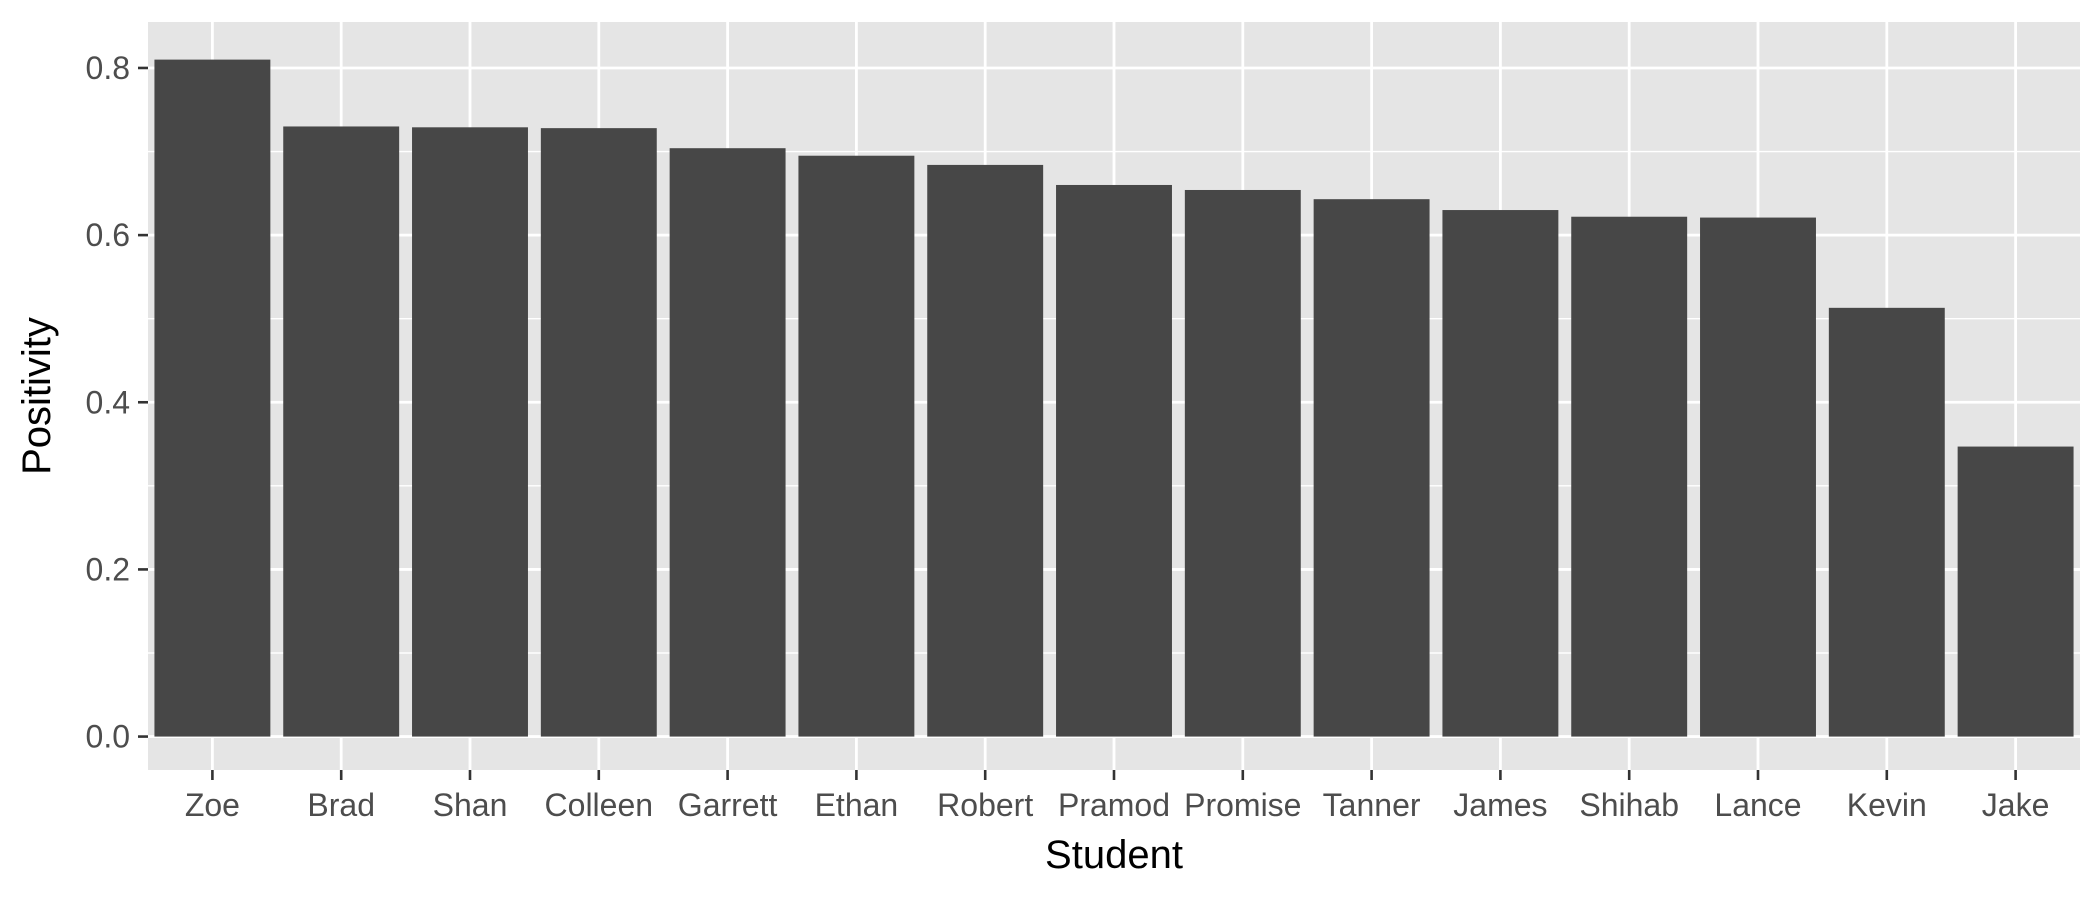 The image size is (2100, 900). What do you see at coordinates (470, 432) in the screenshot?
I see `bar-shan` at bounding box center [470, 432].